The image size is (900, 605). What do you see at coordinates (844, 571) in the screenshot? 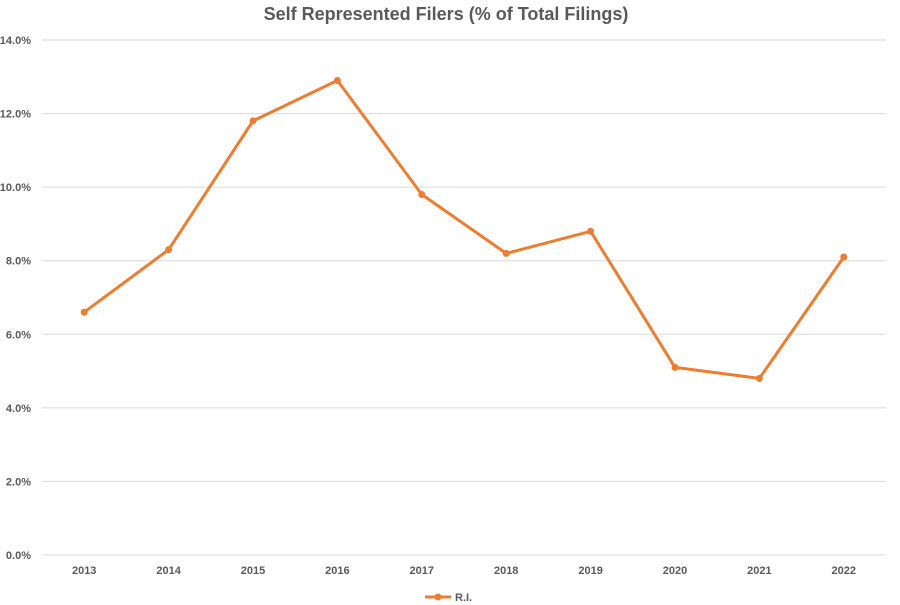
I see `x-tick-label: 2022` at bounding box center [844, 571].